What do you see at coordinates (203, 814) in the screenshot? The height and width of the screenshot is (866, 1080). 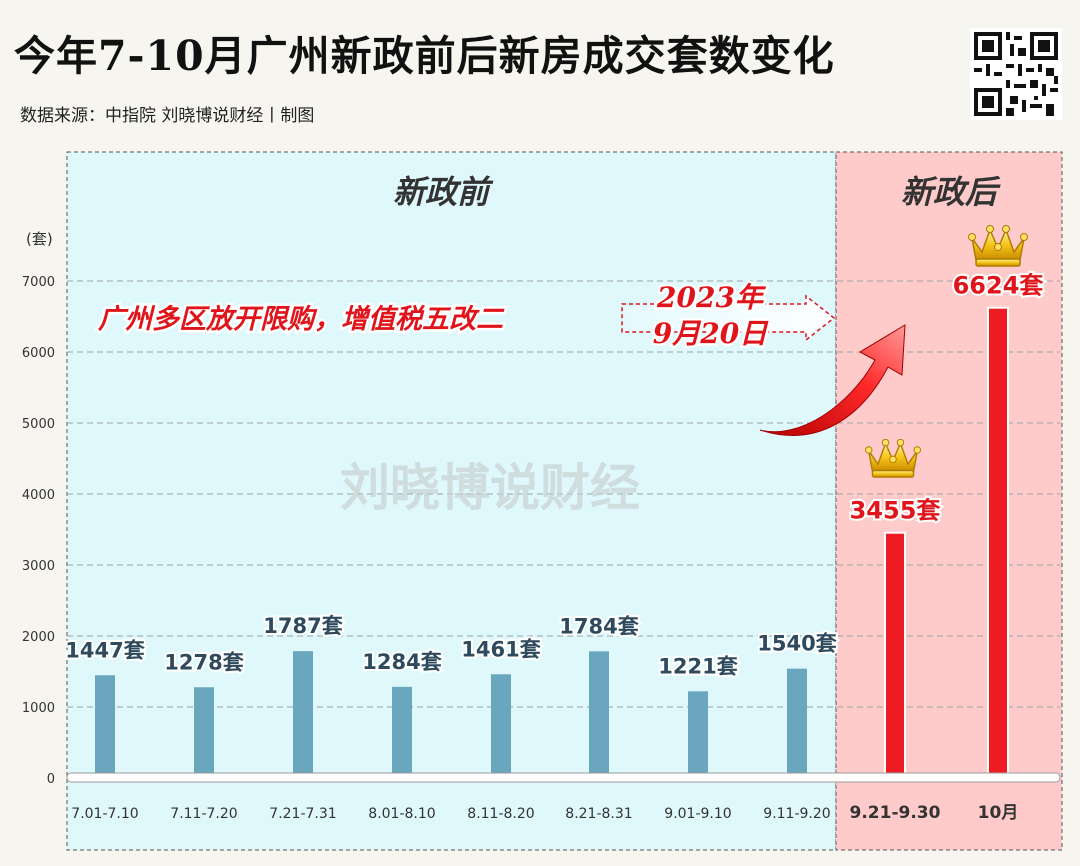 I see `x-tick-label: 7.11-7.20` at bounding box center [203, 814].